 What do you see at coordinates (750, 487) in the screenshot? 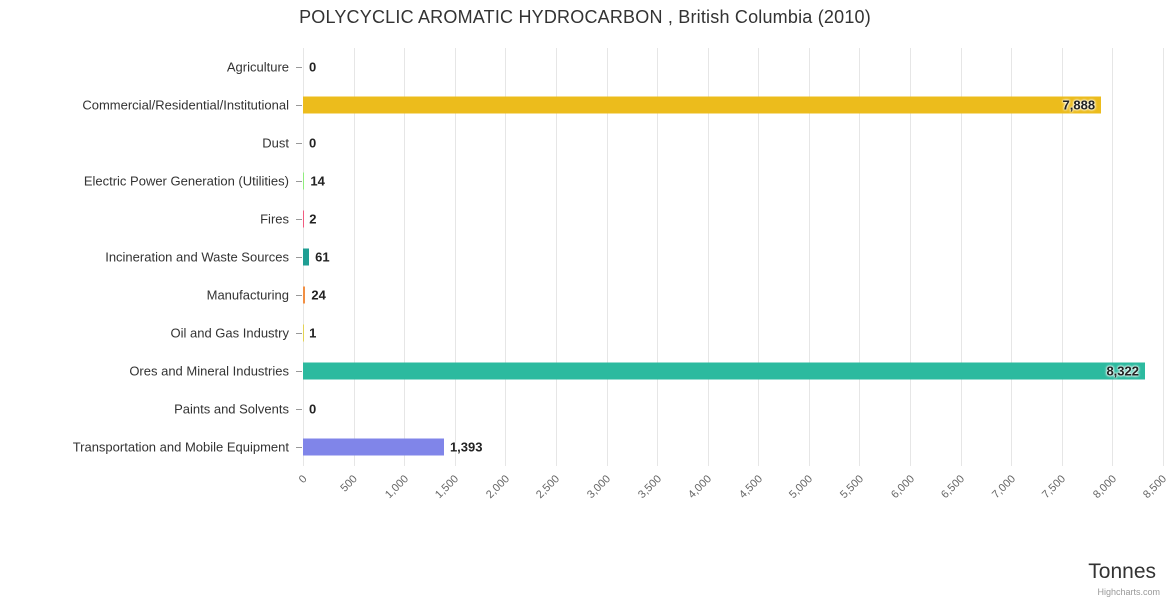
I see `x-axis-tick-label: 4,500` at bounding box center [750, 487].